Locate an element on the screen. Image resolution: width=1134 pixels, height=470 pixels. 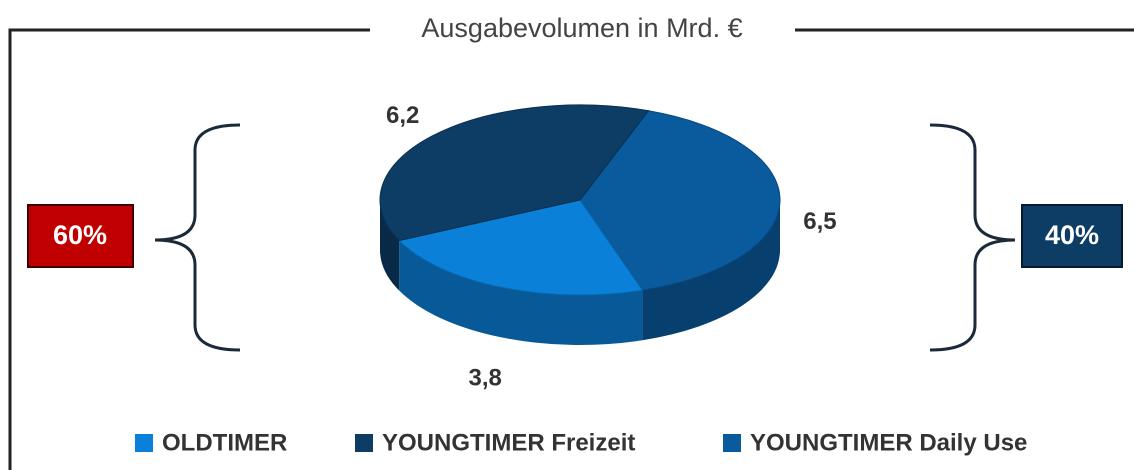
brace-left is located at coordinates (197, 237).